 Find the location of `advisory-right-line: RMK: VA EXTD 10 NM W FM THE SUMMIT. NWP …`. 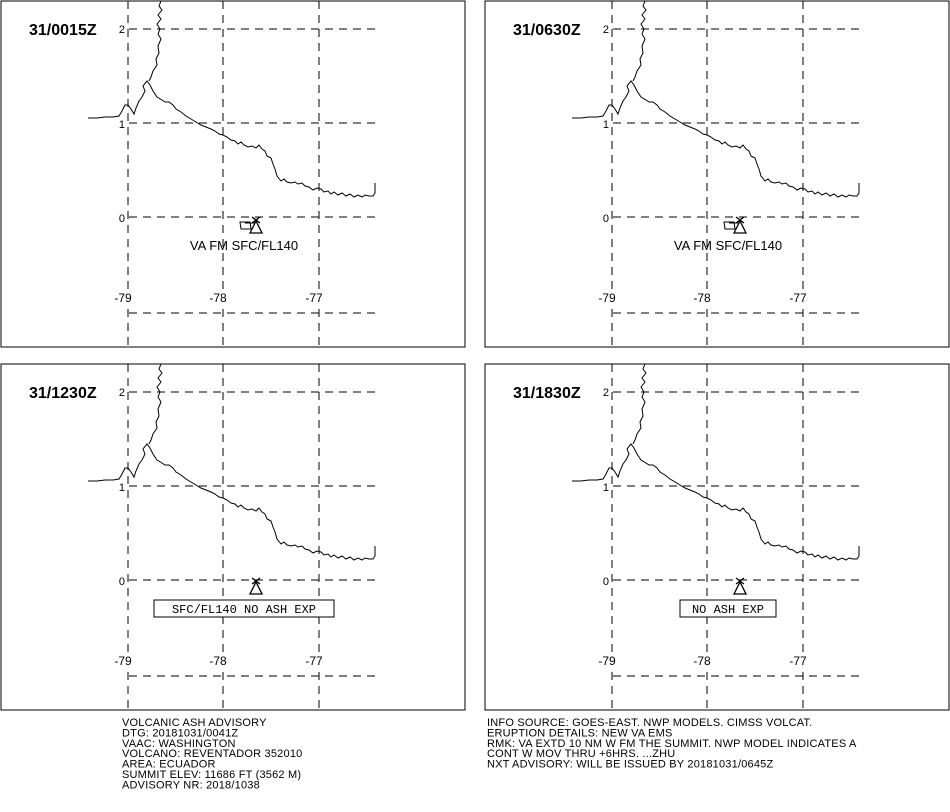

advisory-right-line: RMK: VA EXTD 10 NM W FM THE SUMMIT. NWP … is located at coordinates (672, 744).